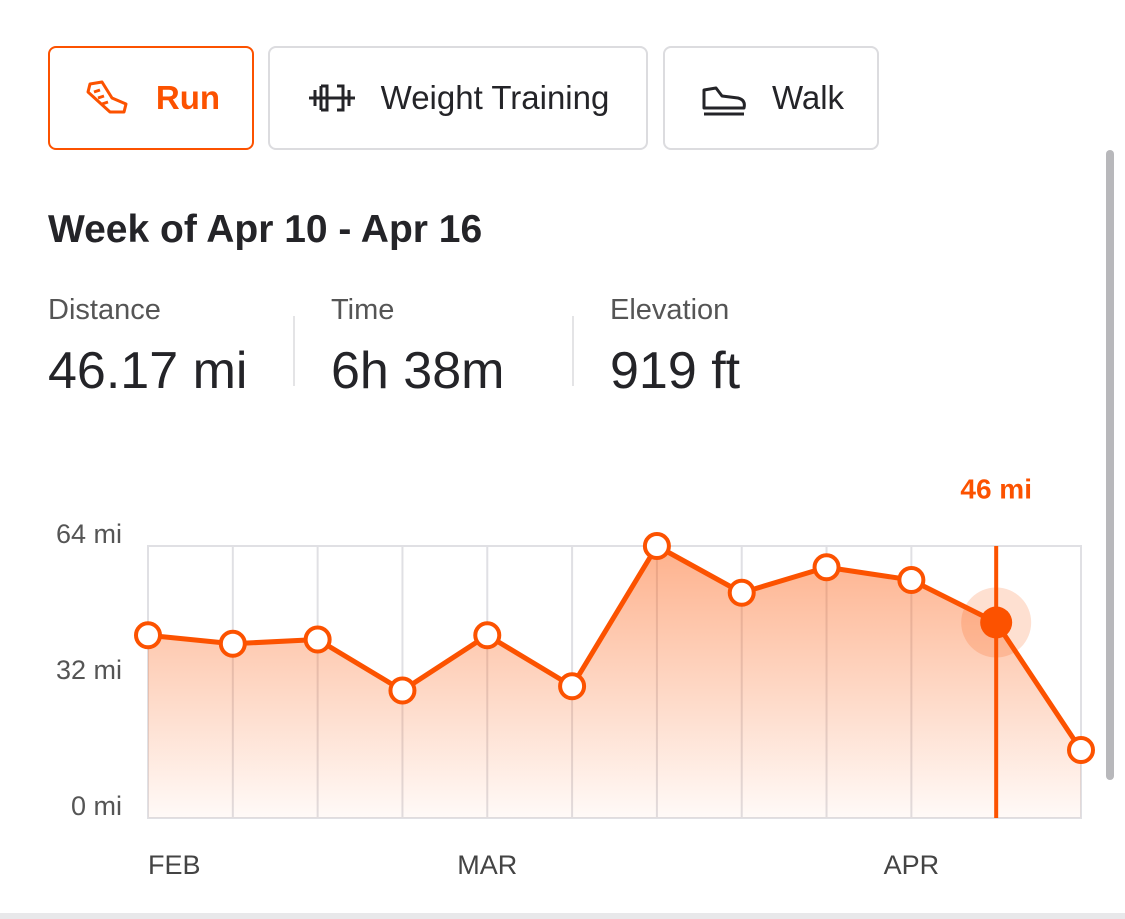  I want to click on stat-label: Distance, so click(104, 310).